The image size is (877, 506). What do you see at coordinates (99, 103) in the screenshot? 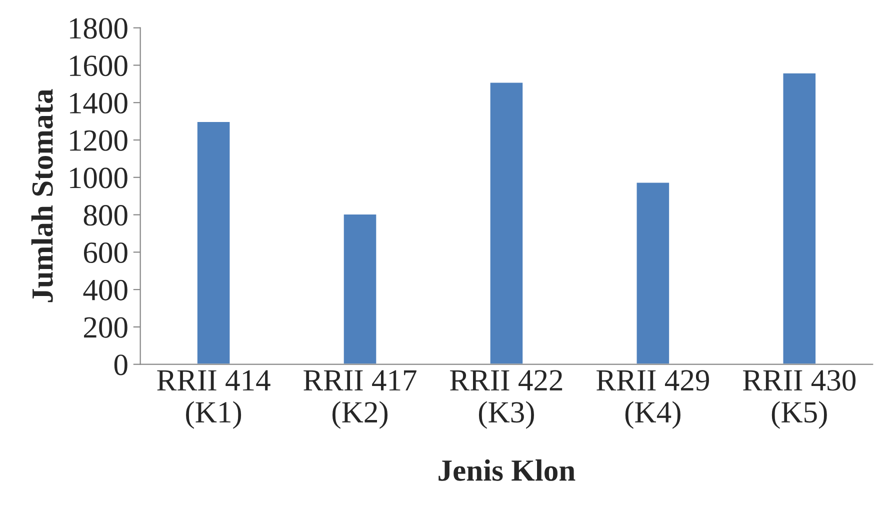
I see `y-tick-label: 1400` at bounding box center [99, 103].